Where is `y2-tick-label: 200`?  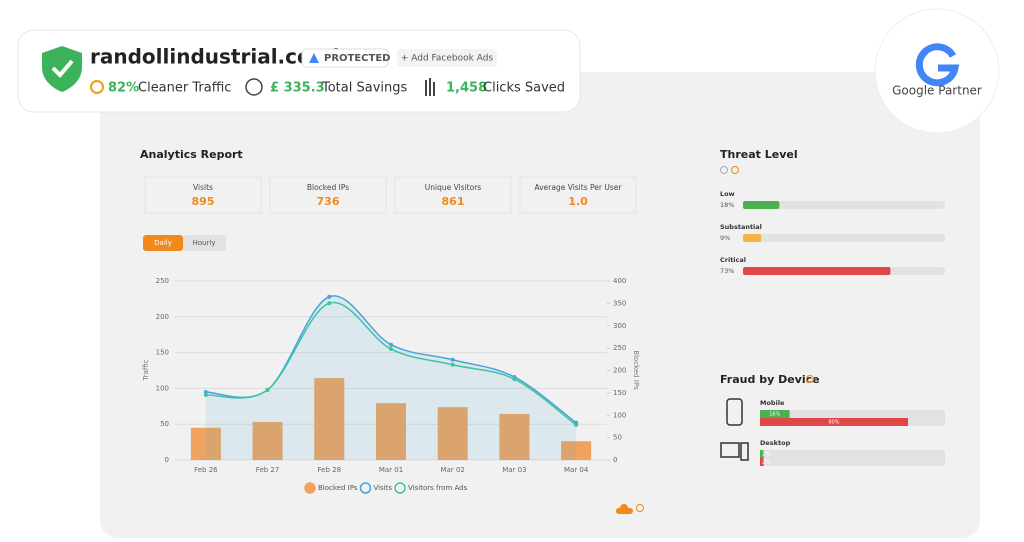 y2-tick-label: 200 is located at coordinates (619, 371).